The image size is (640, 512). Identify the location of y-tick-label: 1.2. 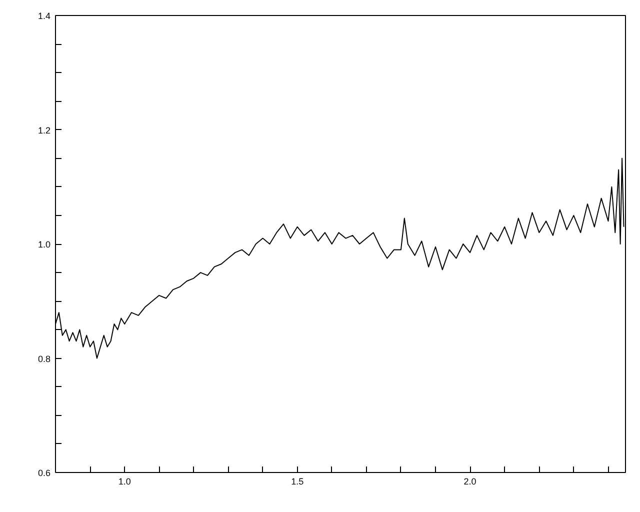
(44, 130).